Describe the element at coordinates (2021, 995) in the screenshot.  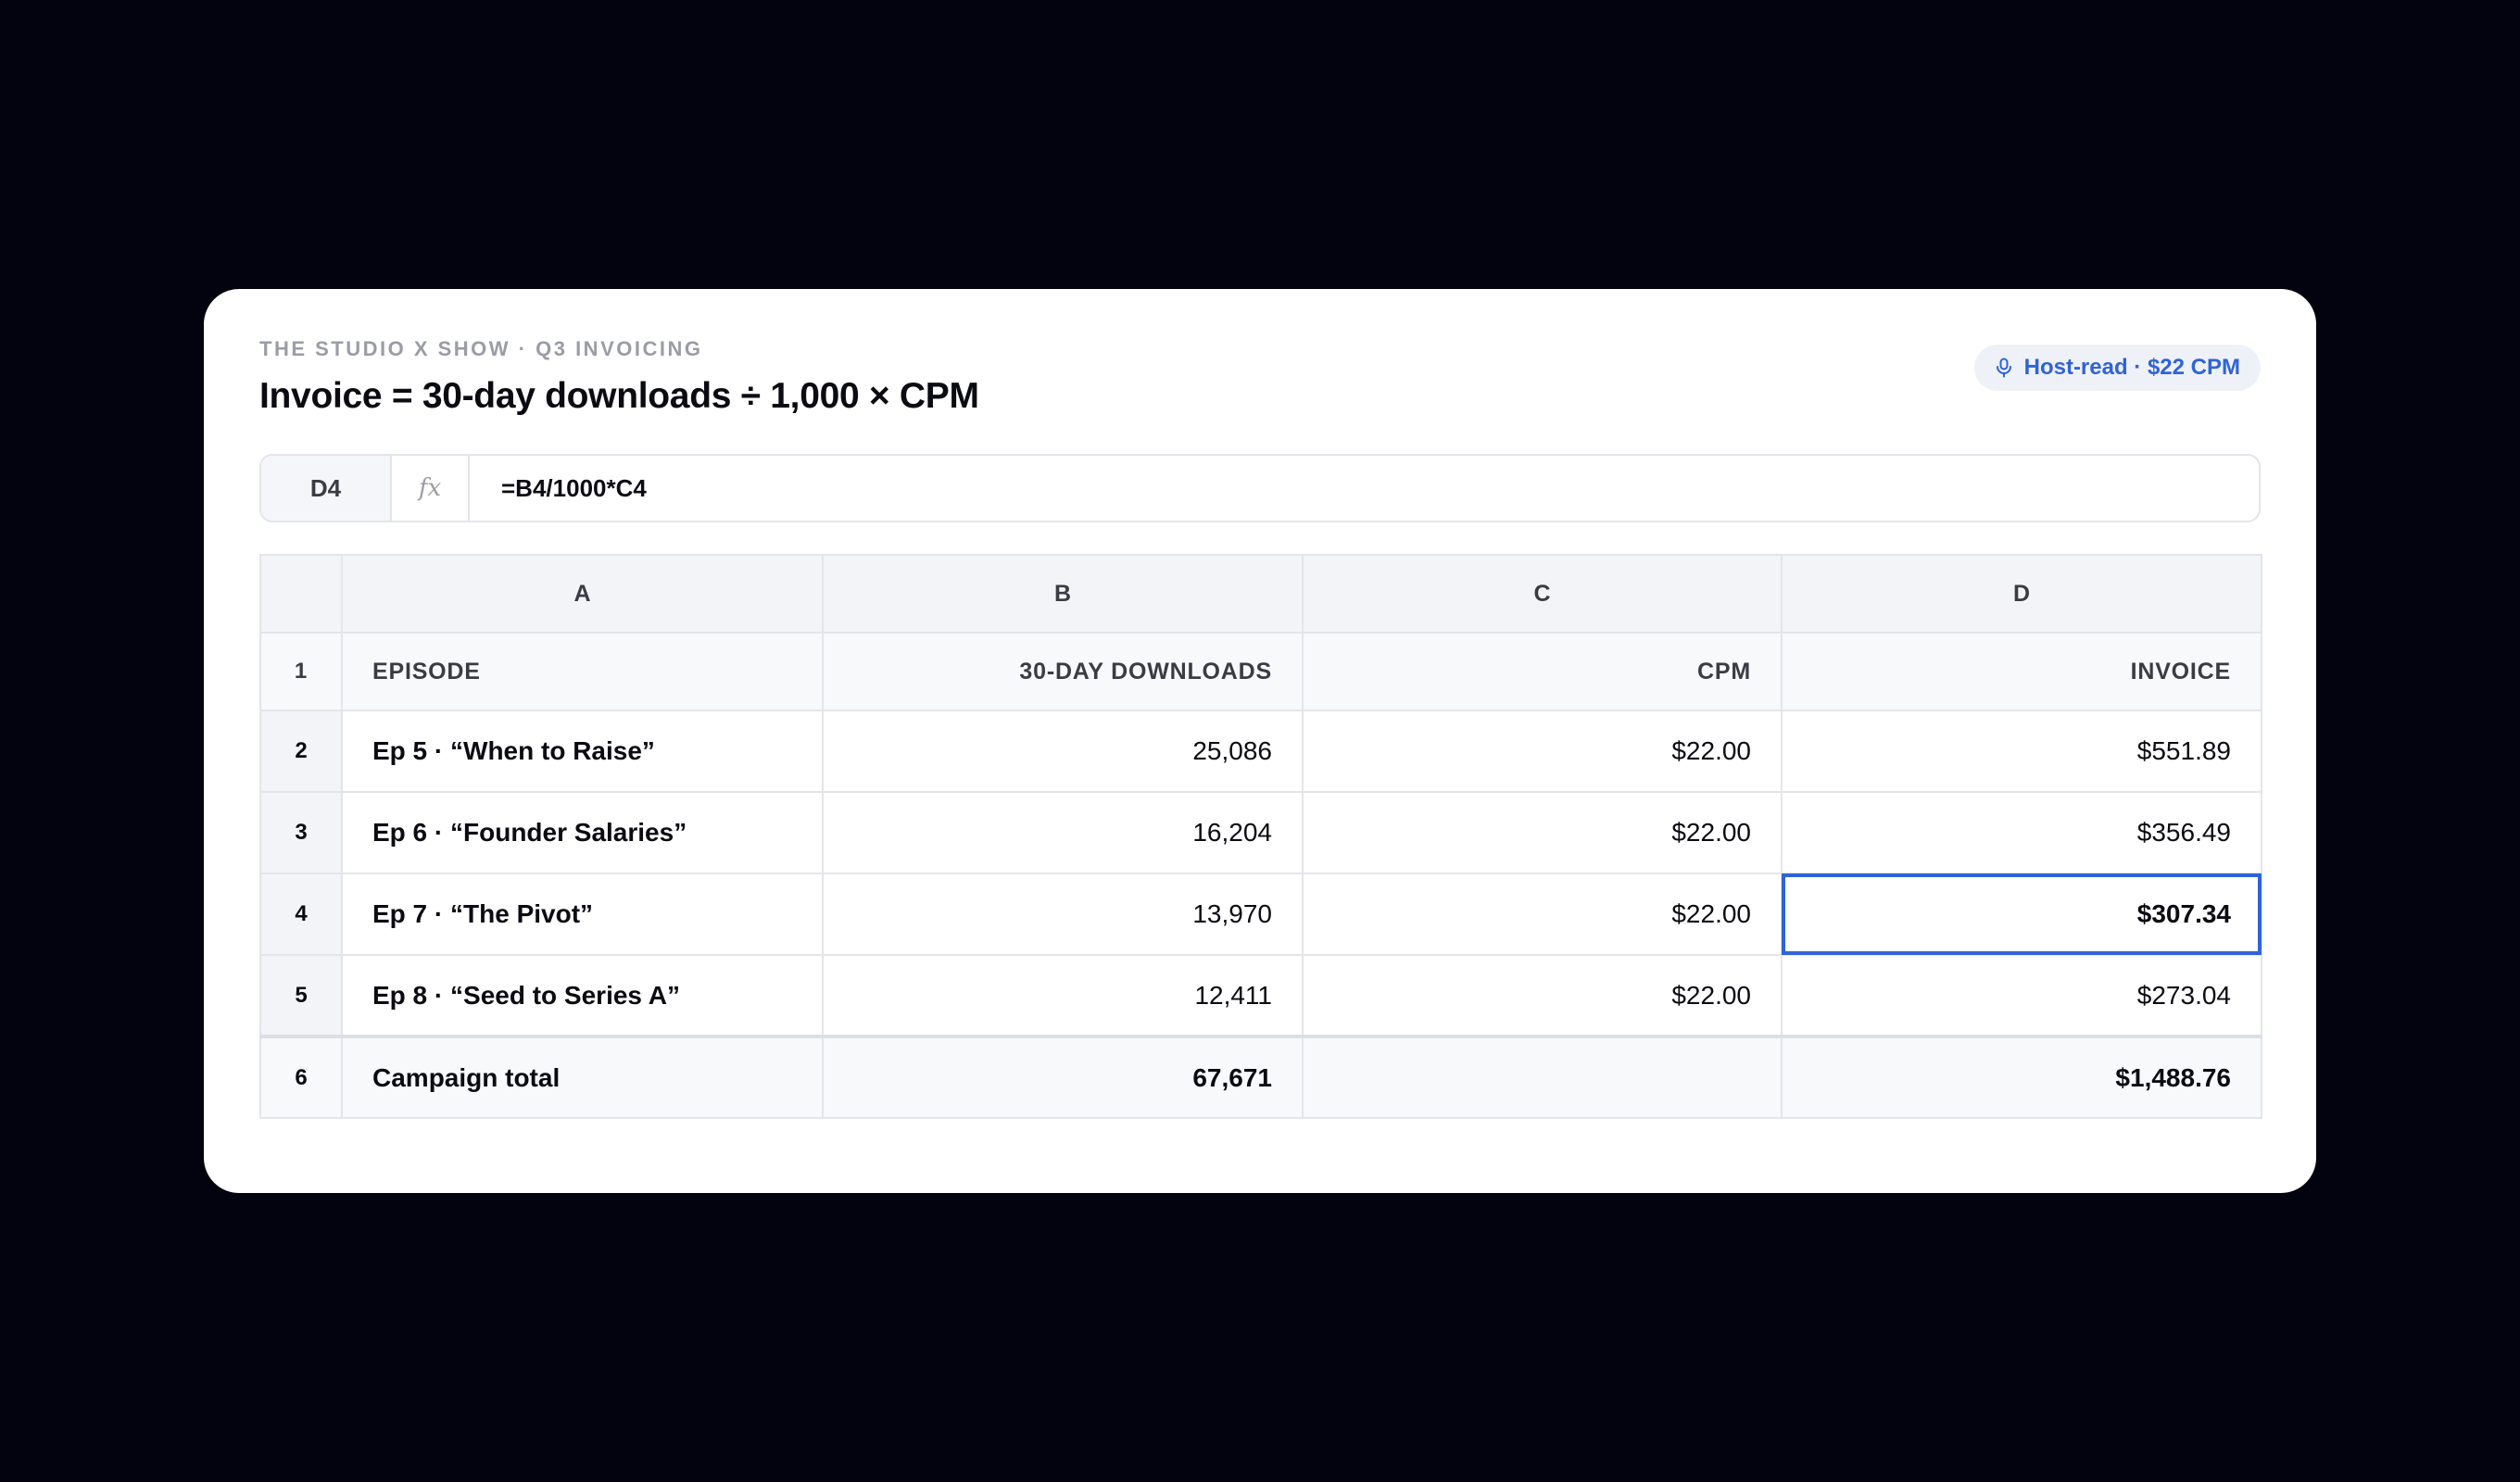
I see `invoice-cell: $273.04` at that location.